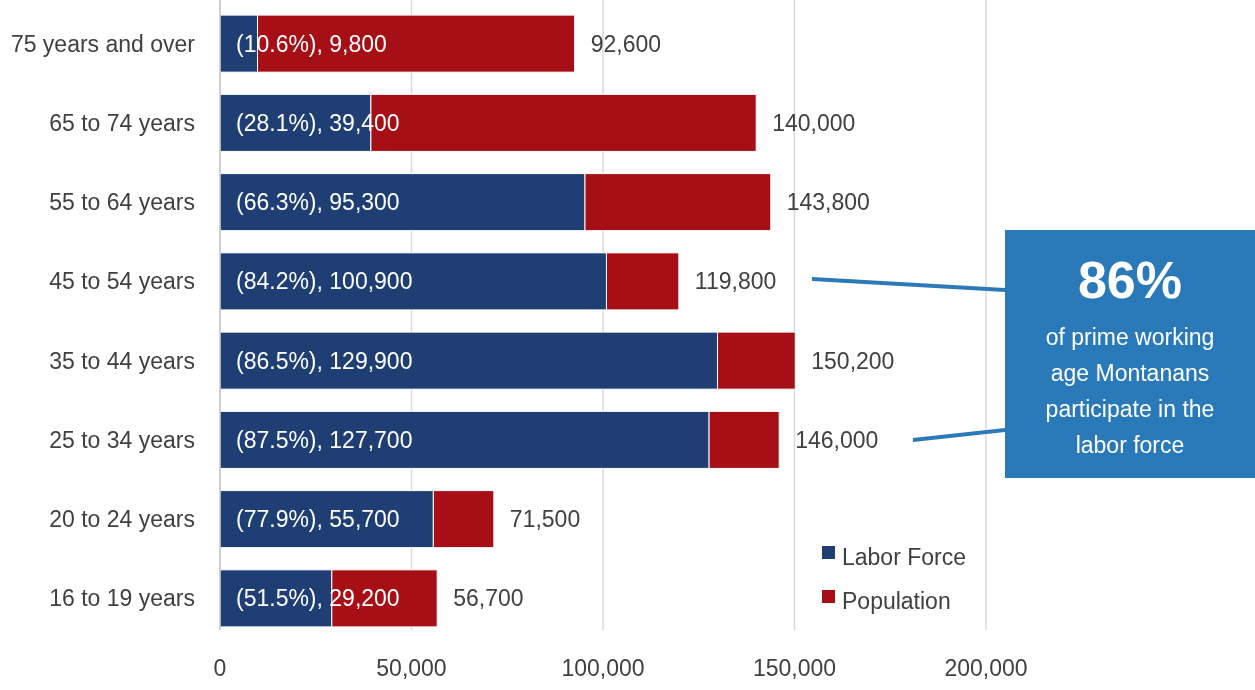 The height and width of the screenshot is (690, 1255). Describe the element at coordinates (626, 43) in the screenshot. I see `total-label: 92,600` at that location.